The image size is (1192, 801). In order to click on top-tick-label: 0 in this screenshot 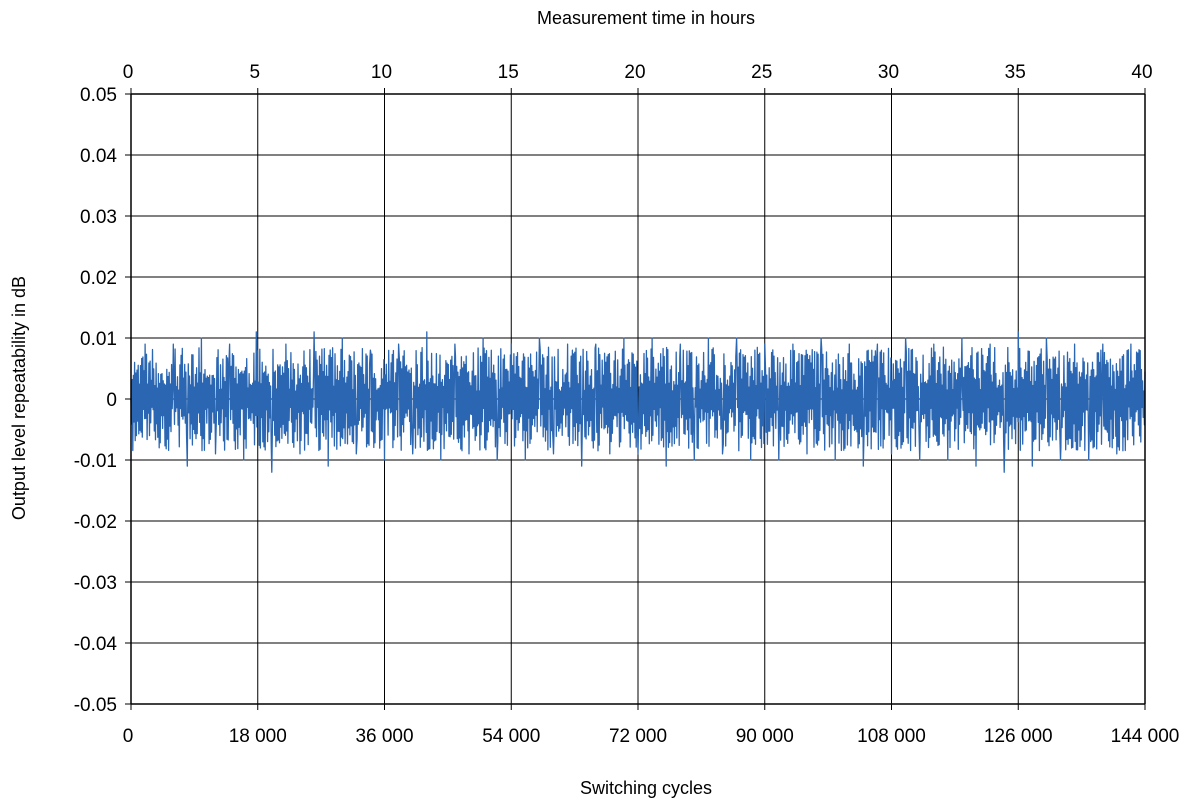, I will do `click(128, 72)`.